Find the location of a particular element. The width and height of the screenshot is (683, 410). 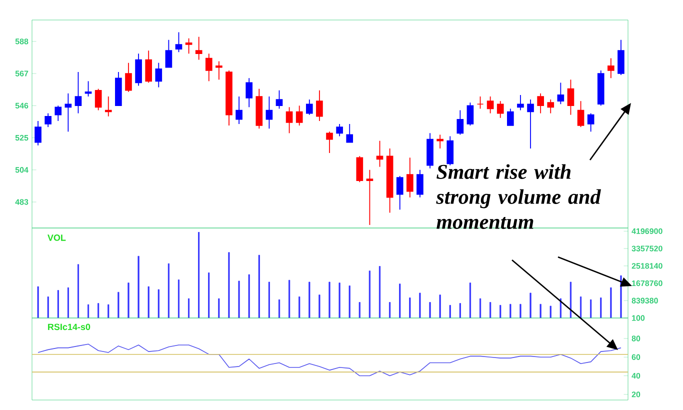

y-tick-label: 60 is located at coordinates (636, 357).